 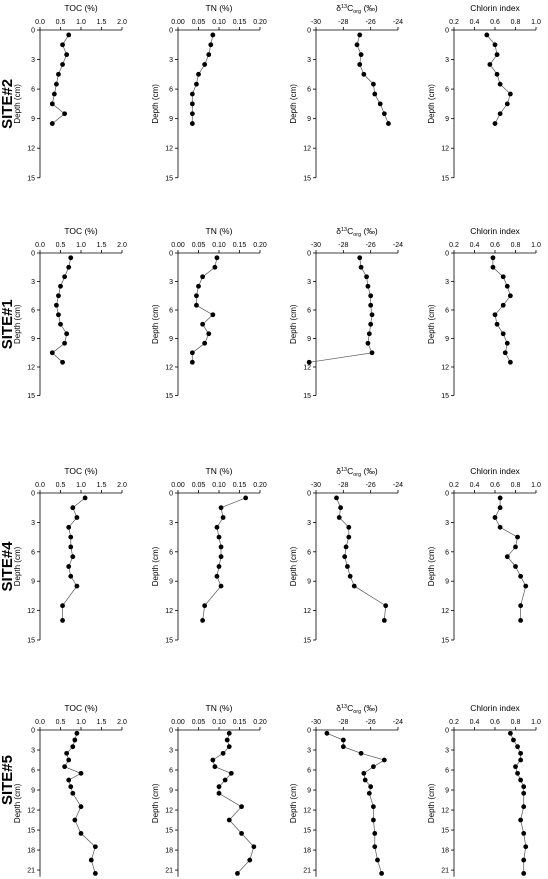 What do you see at coordinates (307, 811) in the screenshot?
I see `y-tick-label: 12` at bounding box center [307, 811].